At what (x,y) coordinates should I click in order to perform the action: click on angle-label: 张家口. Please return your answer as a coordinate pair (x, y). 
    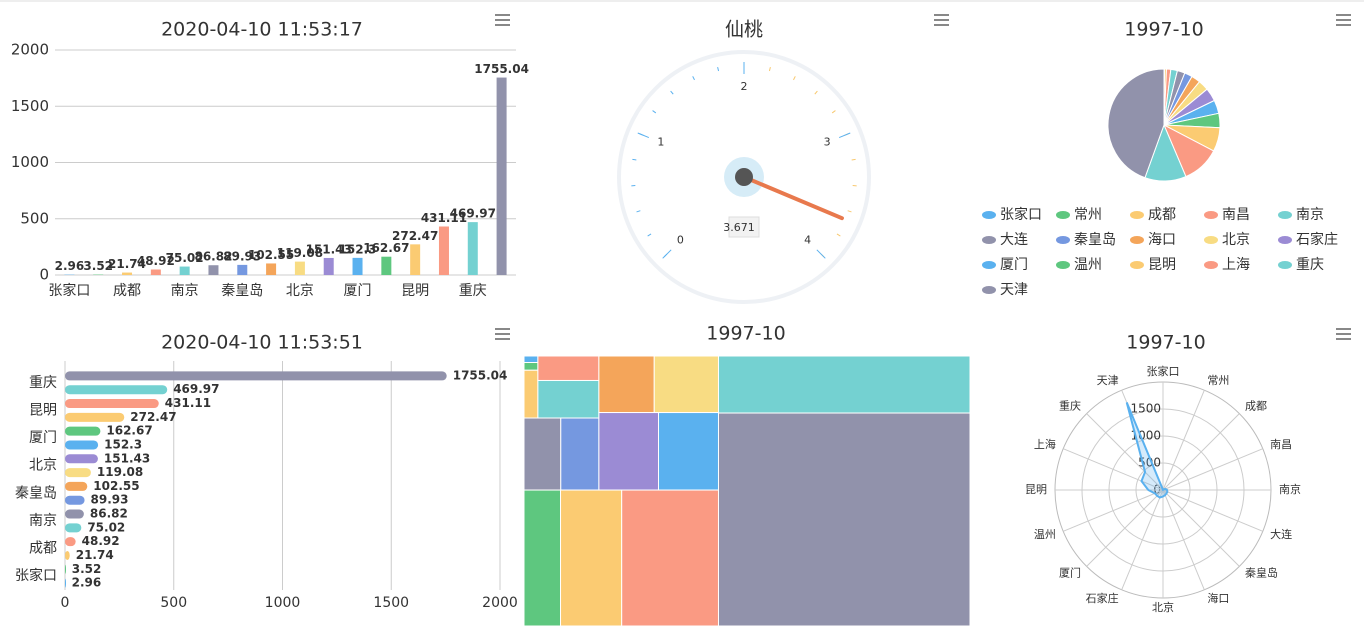
    Looking at the image, I should click on (1163, 371).